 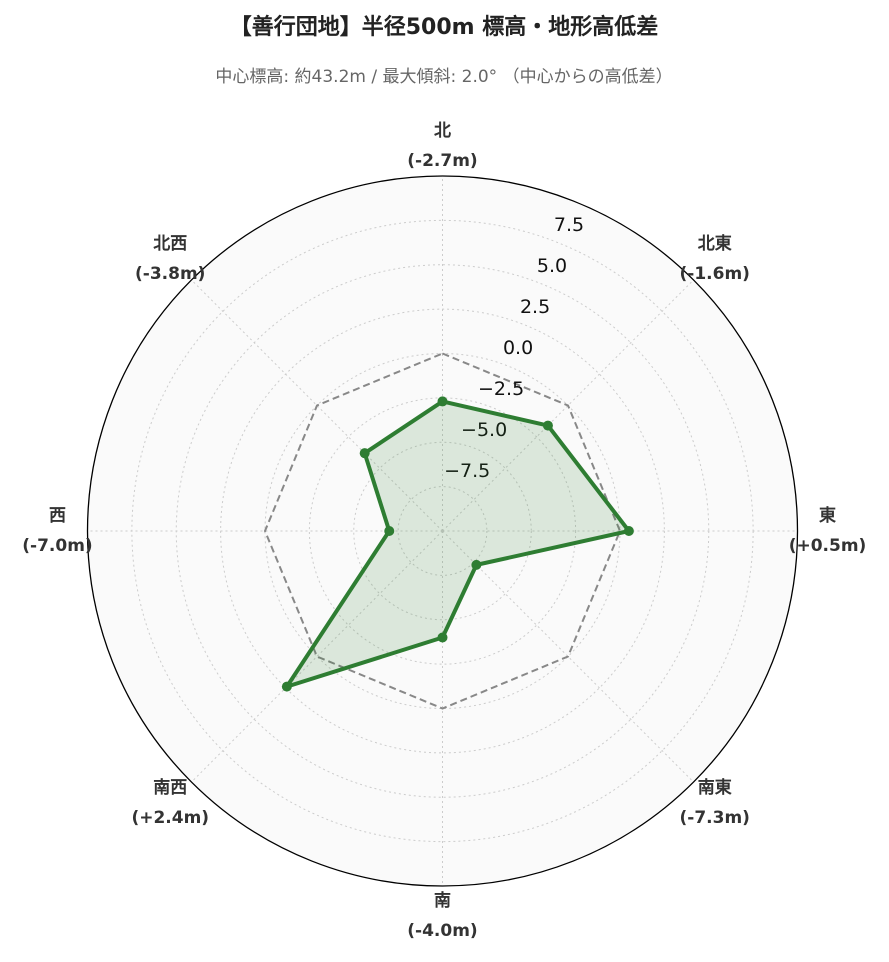 I want to click on r-tick-label: 2.5, so click(x=535, y=307).